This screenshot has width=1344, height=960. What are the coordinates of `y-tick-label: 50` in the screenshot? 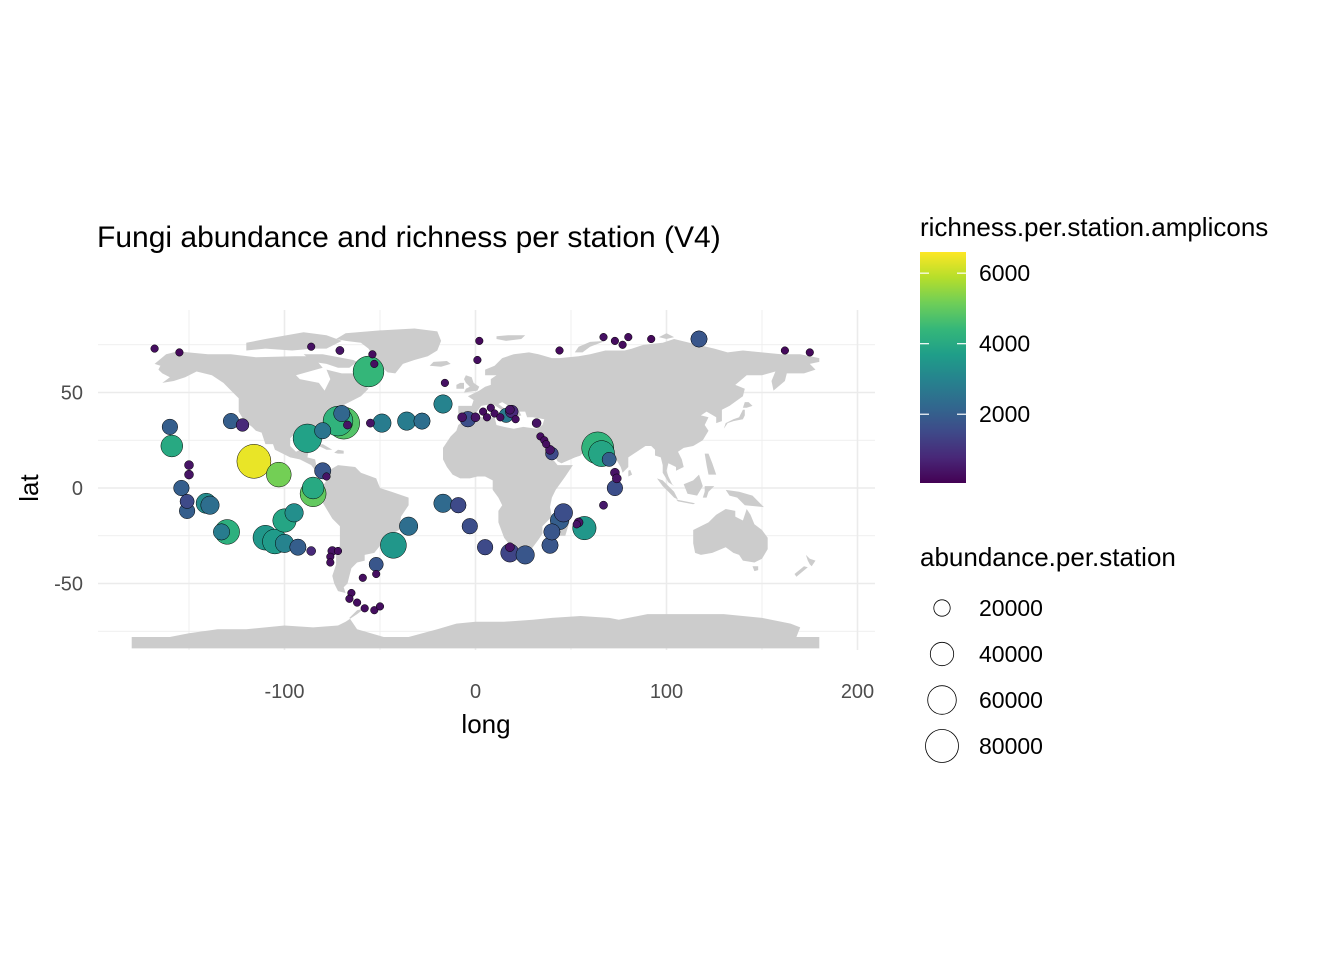 It's located at (72, 394).